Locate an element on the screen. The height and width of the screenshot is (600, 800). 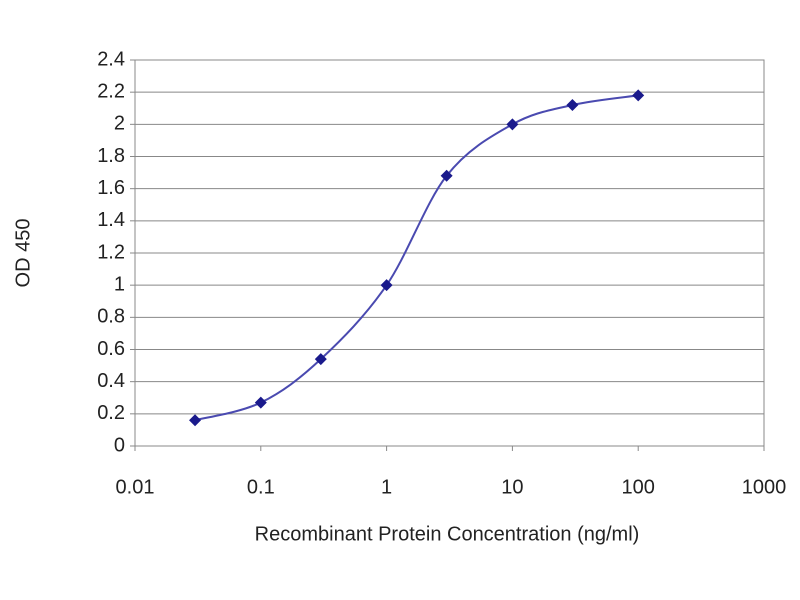
y-tick-label: 1 is located at coordinates (119, 284).